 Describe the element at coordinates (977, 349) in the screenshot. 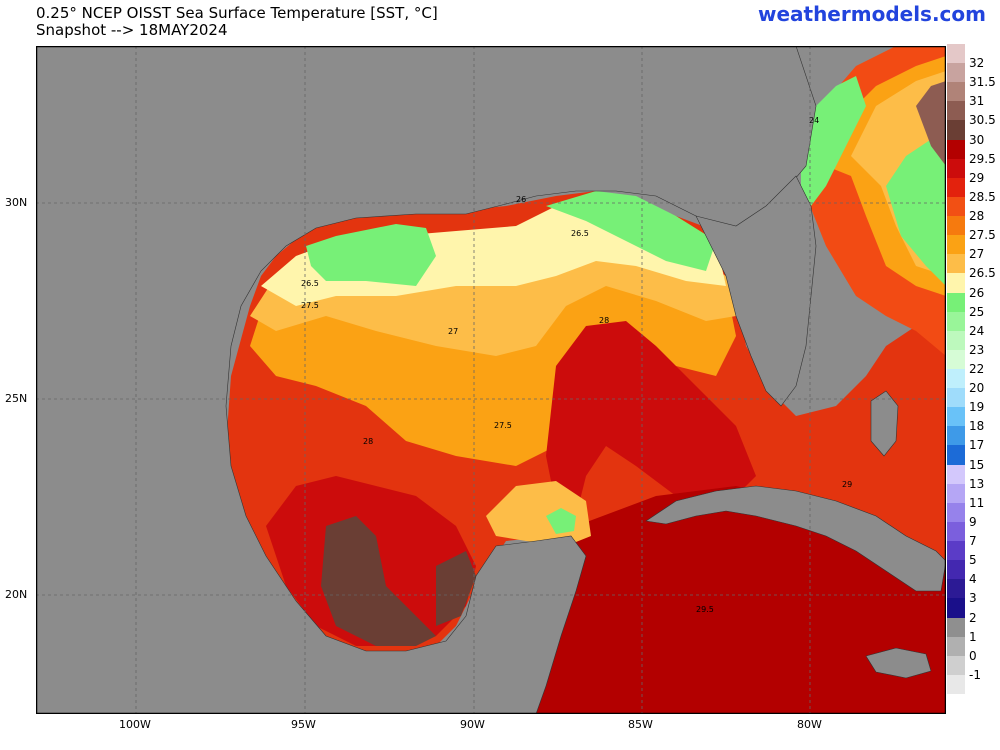

I see `colorbar-label: 23` at that location.